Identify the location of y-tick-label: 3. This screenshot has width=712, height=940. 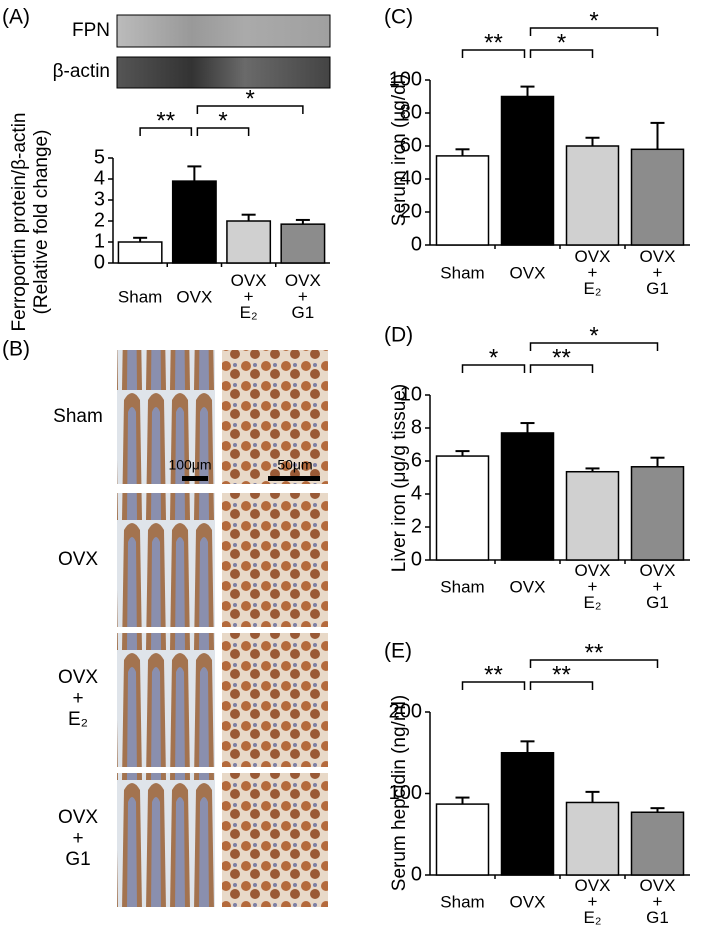
(99, 199).